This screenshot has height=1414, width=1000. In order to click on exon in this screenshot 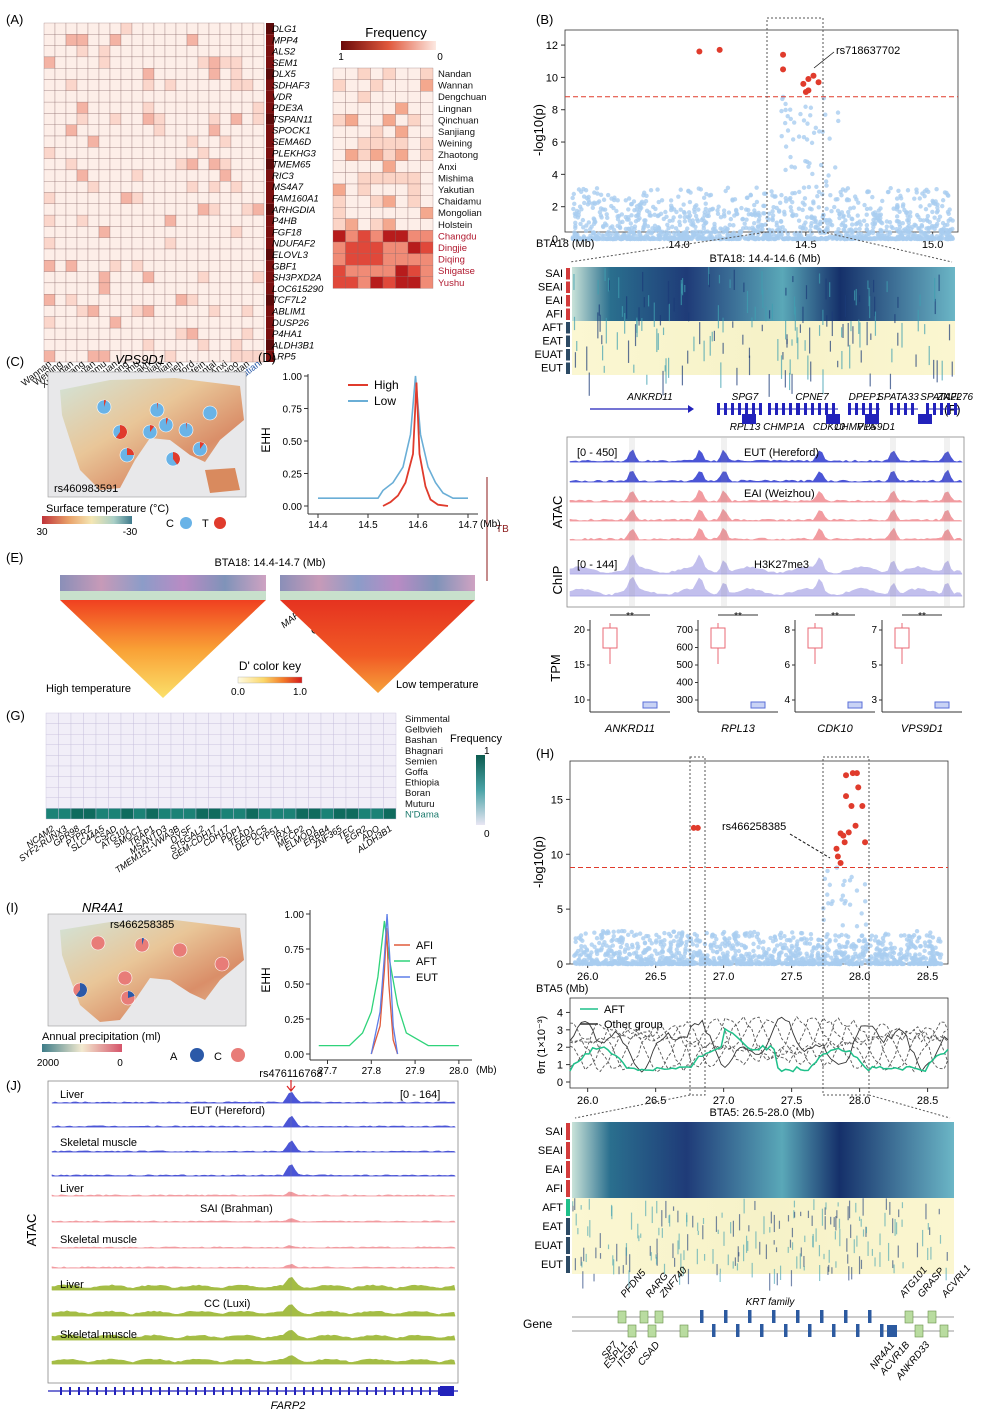, I will do `click(304, 1391)`.